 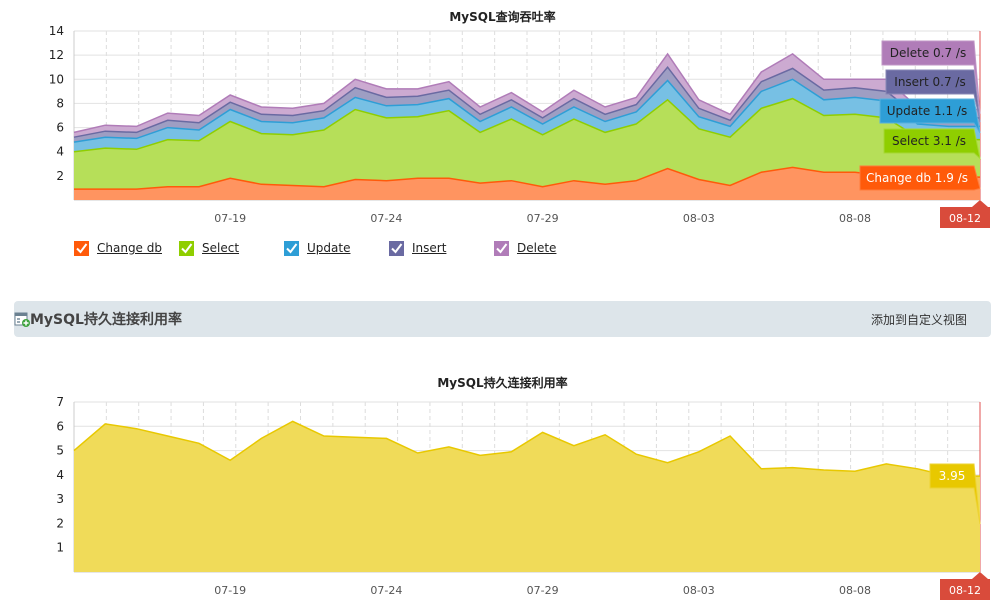 What do you see at coordinates (22, 319) in the screenshot?
I see `add-view-icon` at bounding box center [22, 319].